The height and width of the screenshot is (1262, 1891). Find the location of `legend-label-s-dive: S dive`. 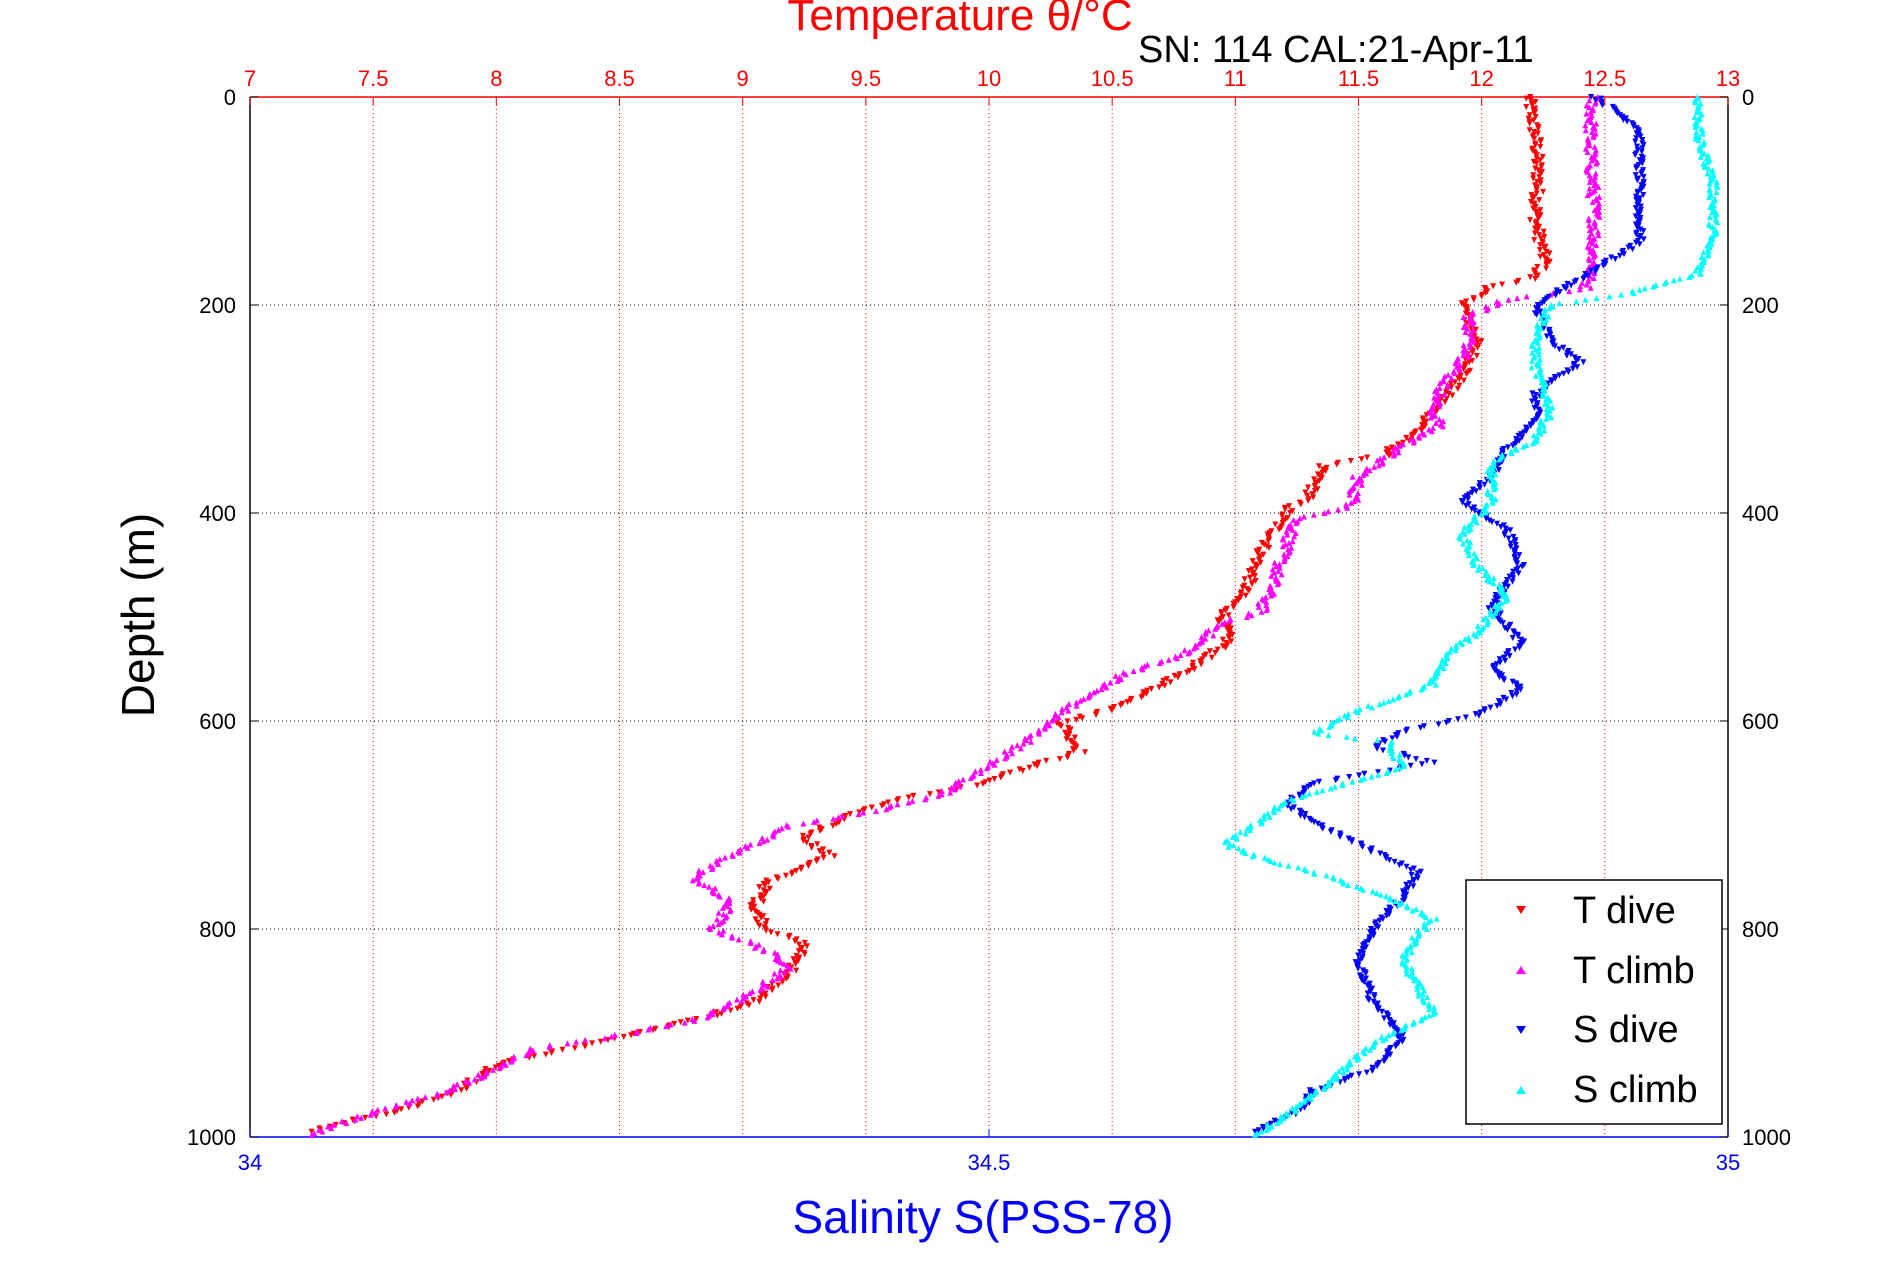

legend-label-s-dive: S dive is located at coordinates (1626, 1030).